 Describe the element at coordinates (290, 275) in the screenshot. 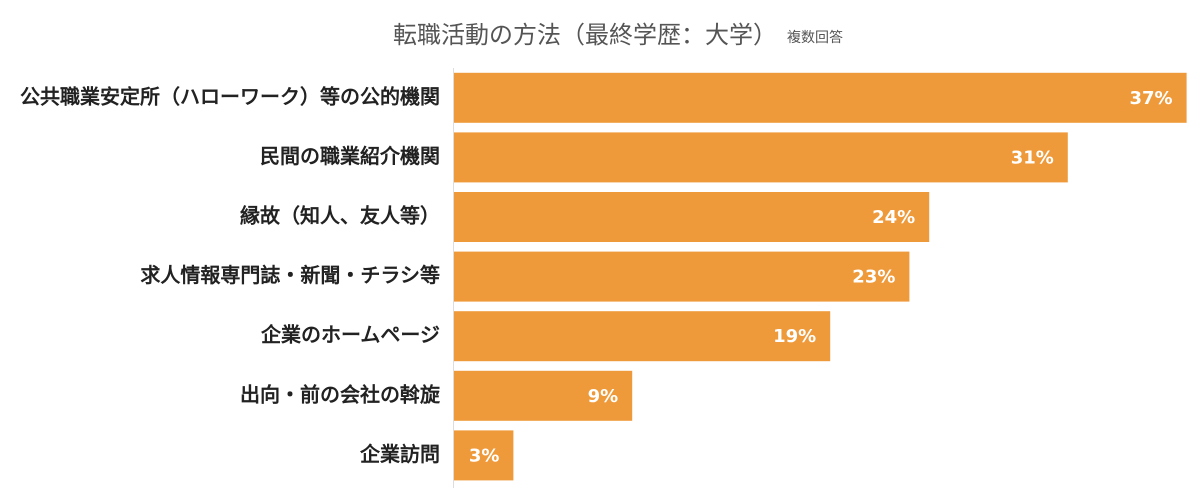

I see `category-label: 求人情報専門誌・新聞・チラシ等` at that location.